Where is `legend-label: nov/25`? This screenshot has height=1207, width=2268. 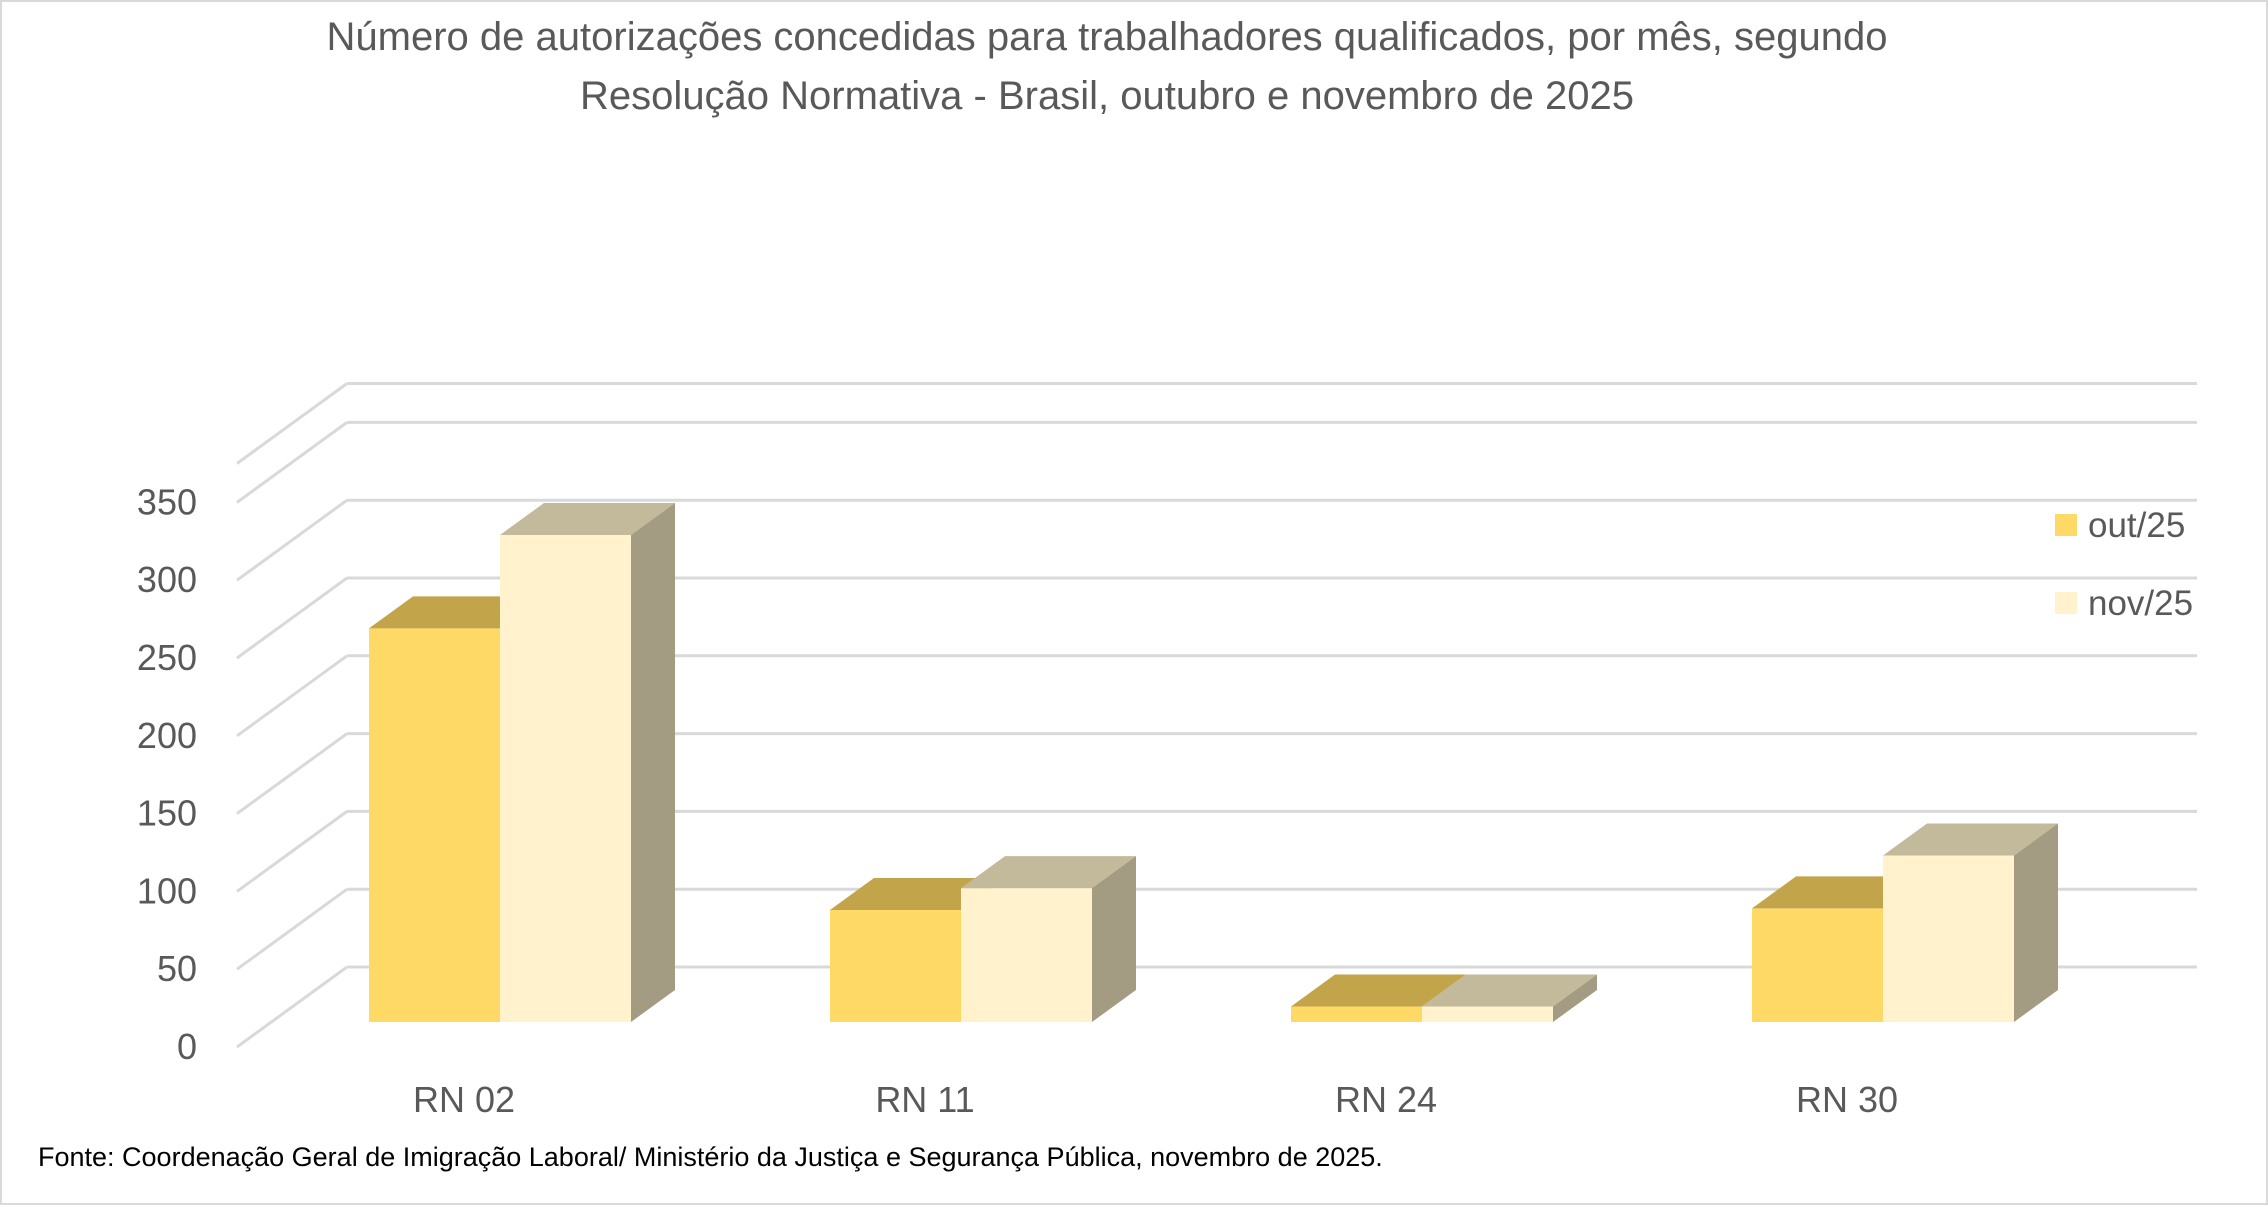
legend-label: nov/25 is located at coordinates (2140, 603).